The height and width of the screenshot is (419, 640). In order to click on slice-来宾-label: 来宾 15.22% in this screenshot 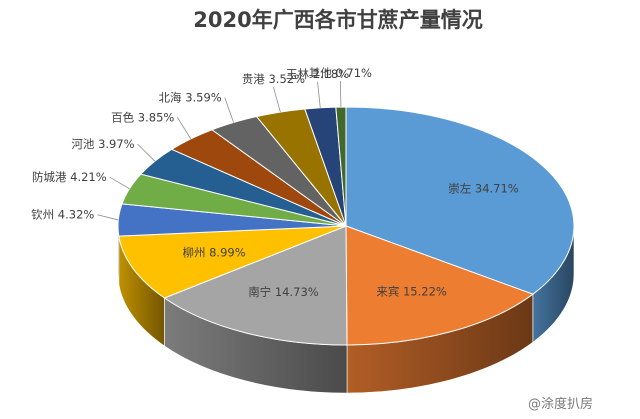, I will do `click(411, 291)`.